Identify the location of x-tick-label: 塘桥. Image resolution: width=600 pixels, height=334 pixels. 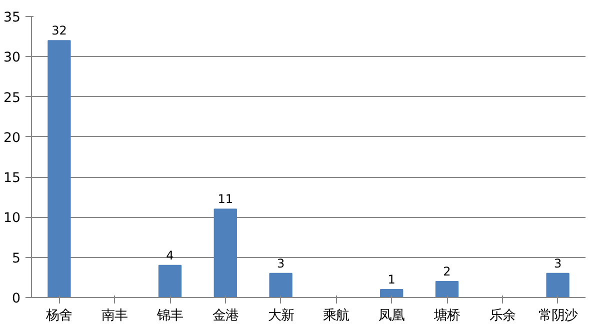
(446, 316).